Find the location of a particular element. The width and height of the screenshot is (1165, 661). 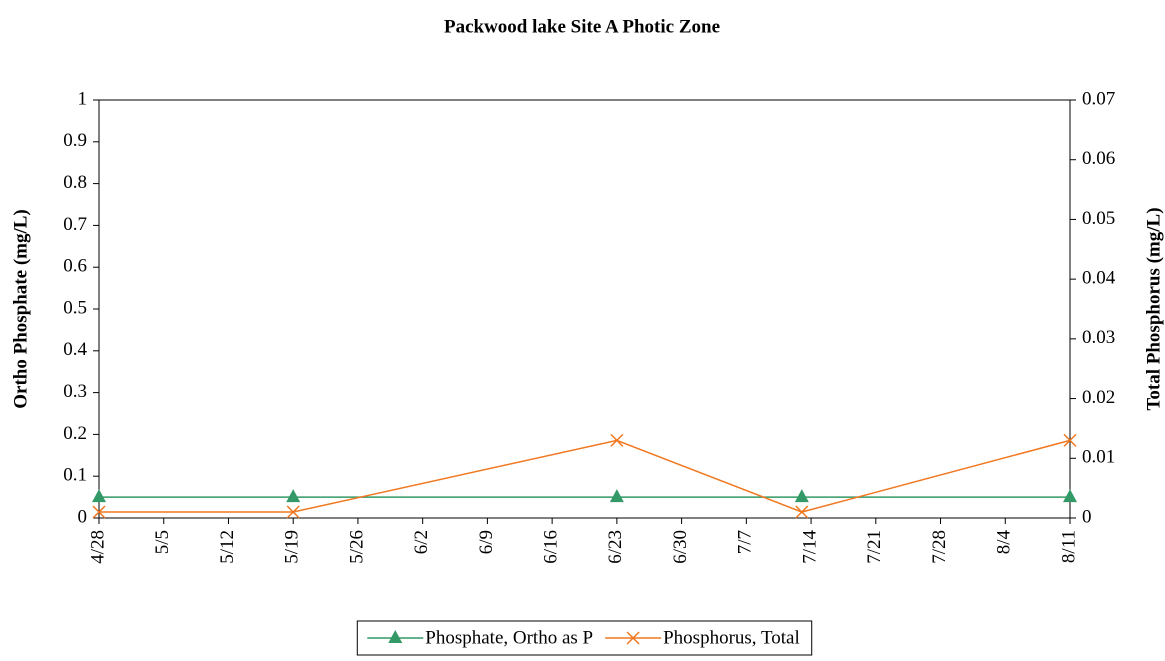

series-line is located at coordinates (585, 476).